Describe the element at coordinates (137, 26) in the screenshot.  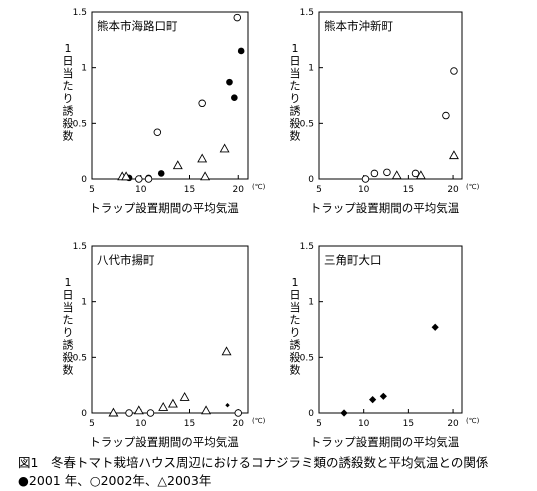
I see `panel-title: 熊本市海路口町` at that location.